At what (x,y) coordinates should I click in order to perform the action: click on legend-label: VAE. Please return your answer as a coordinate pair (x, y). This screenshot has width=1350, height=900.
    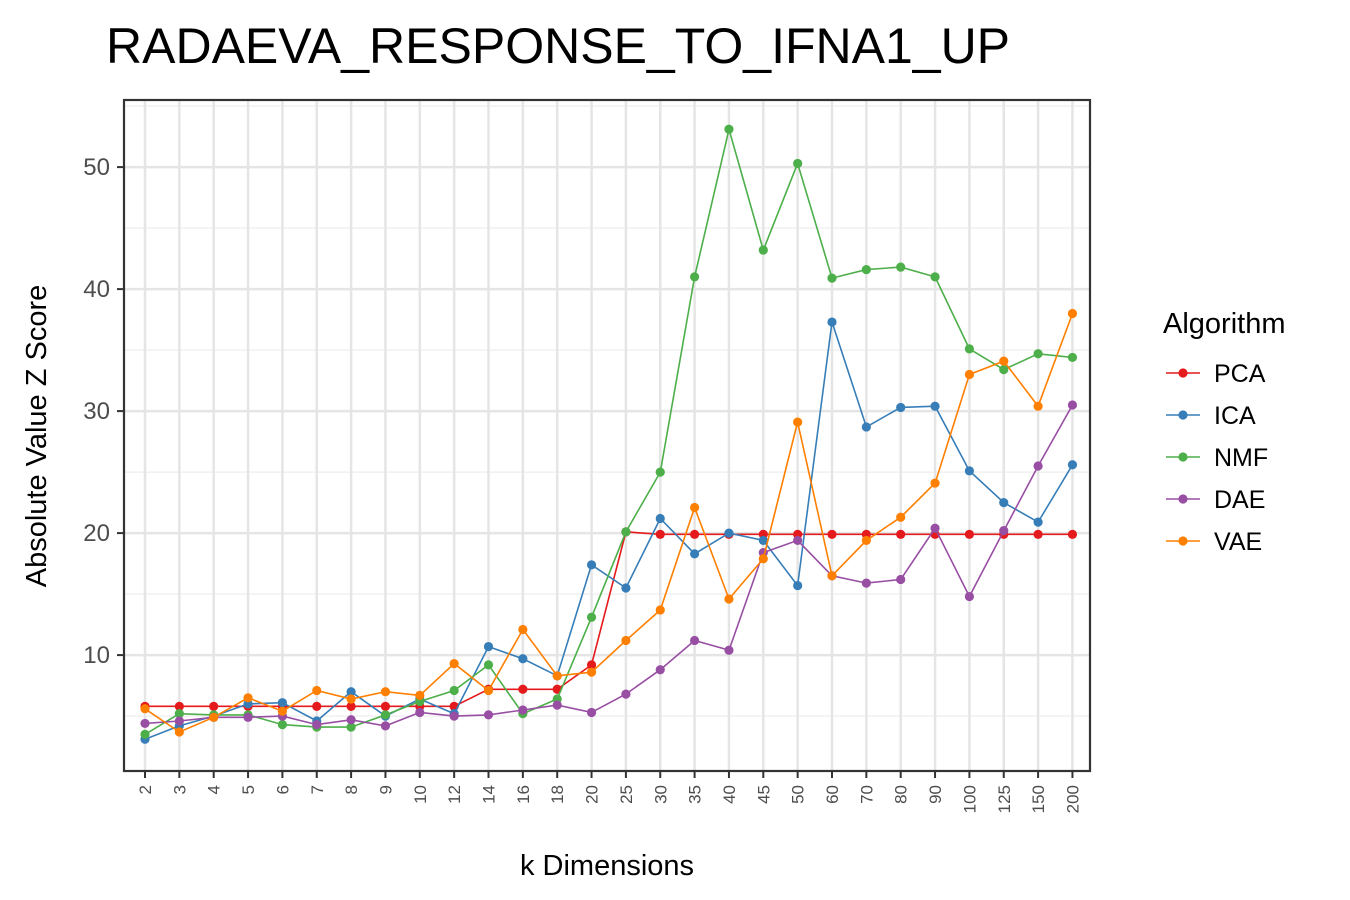
    Looking at the image, I should click on (1238, 542).